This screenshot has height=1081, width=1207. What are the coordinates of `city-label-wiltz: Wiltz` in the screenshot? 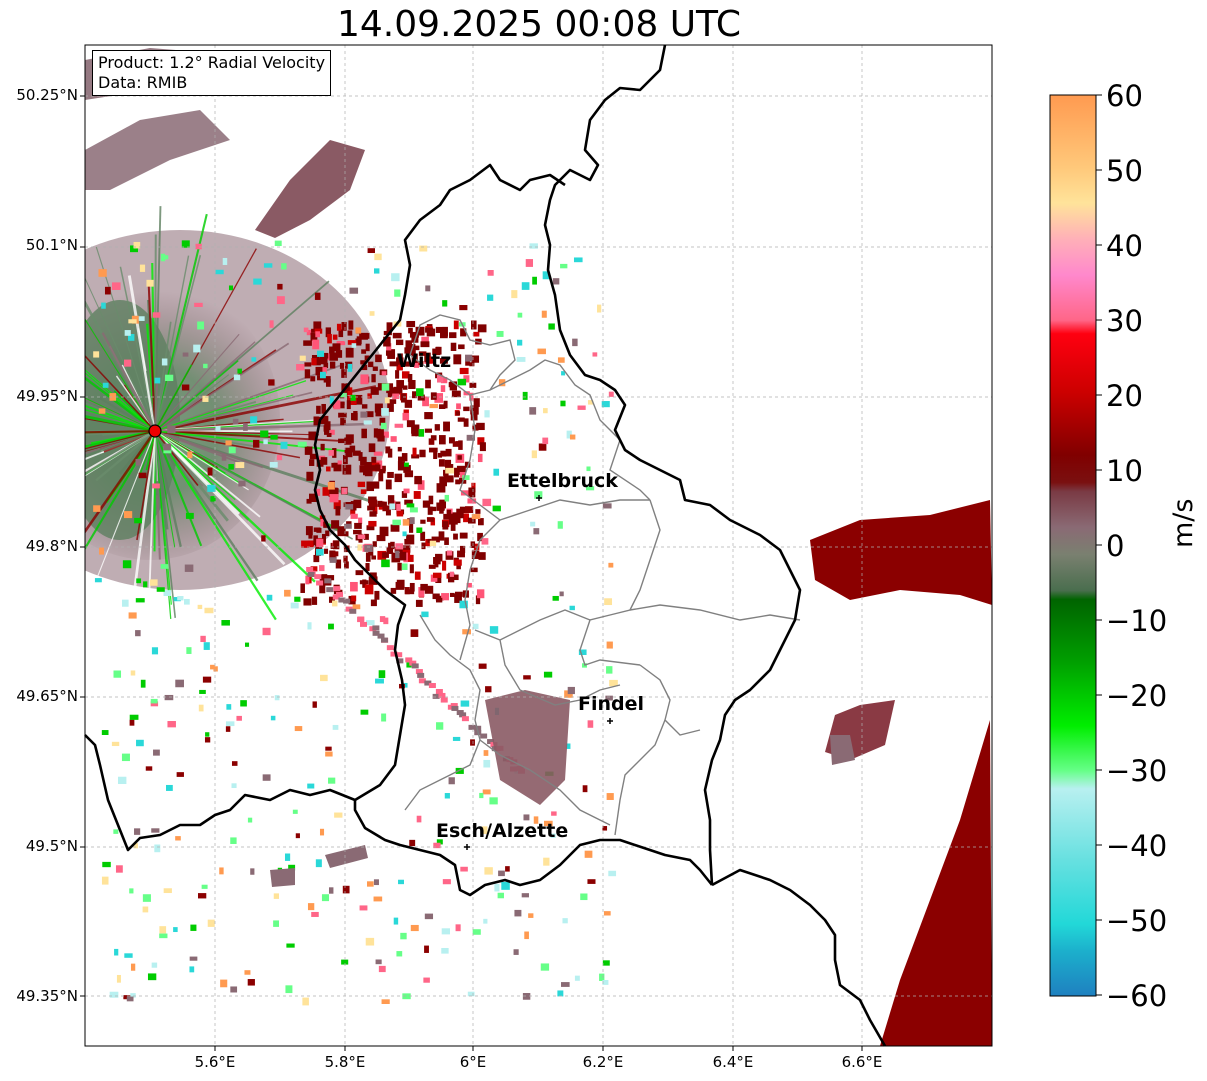 It's located at (424, 361).